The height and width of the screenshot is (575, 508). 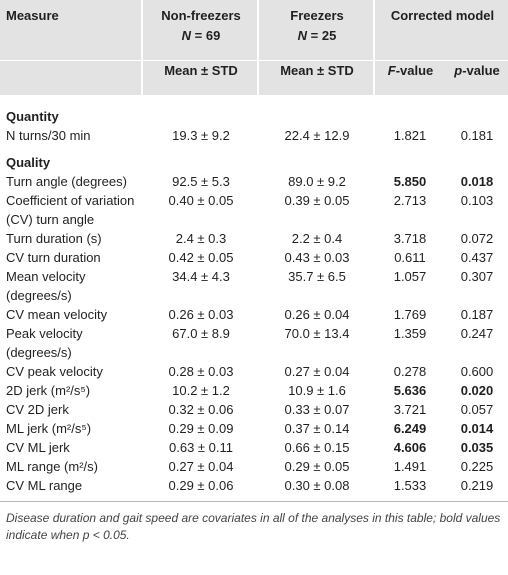 What do you see at coordinates (71, 30) in the screenshot?
I see `header-cell: Measure` at bounding box center [71, 30].